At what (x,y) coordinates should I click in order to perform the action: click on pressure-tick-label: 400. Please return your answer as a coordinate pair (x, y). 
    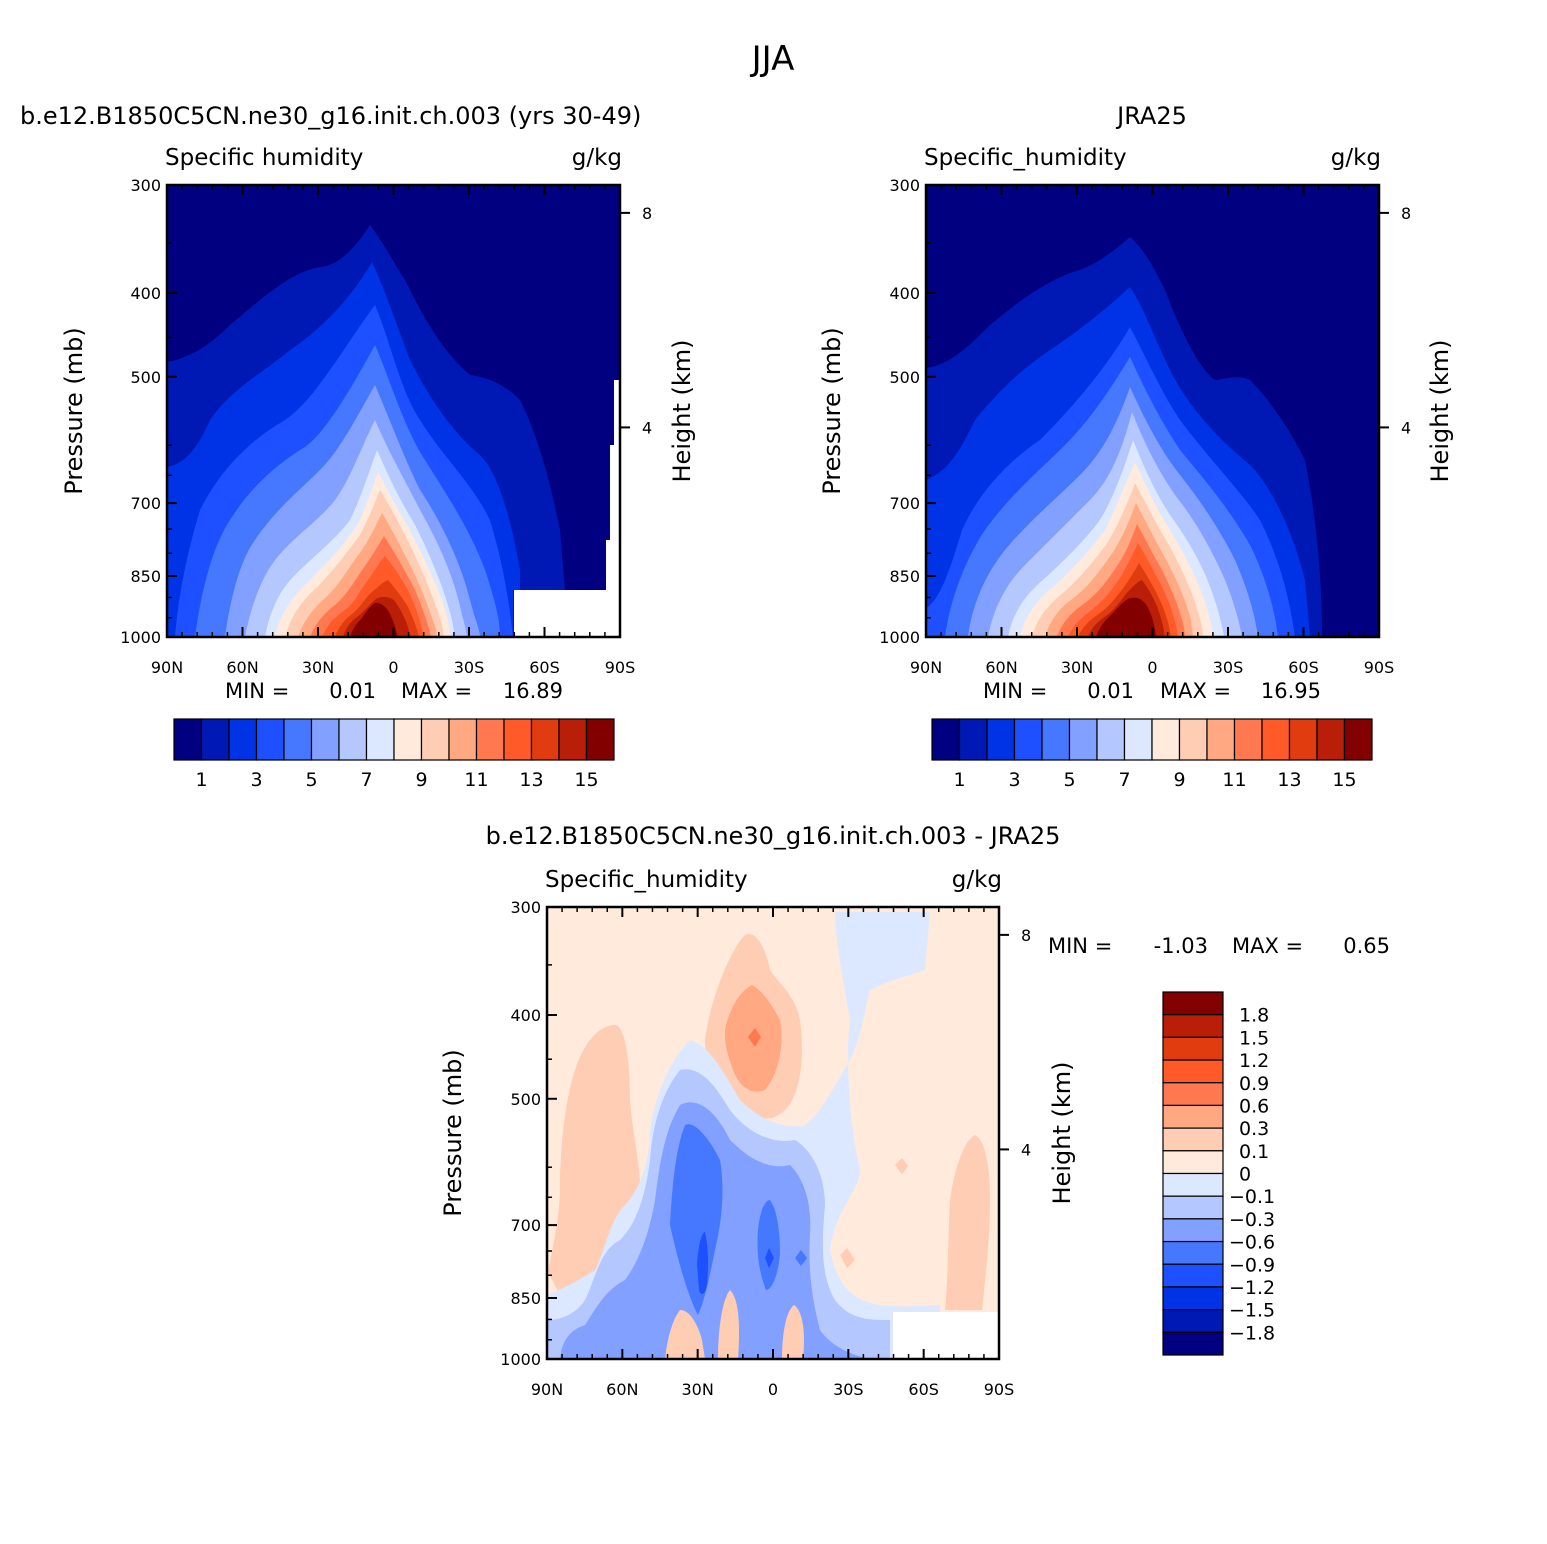
    Looking at the image, I should click on (904, 293).